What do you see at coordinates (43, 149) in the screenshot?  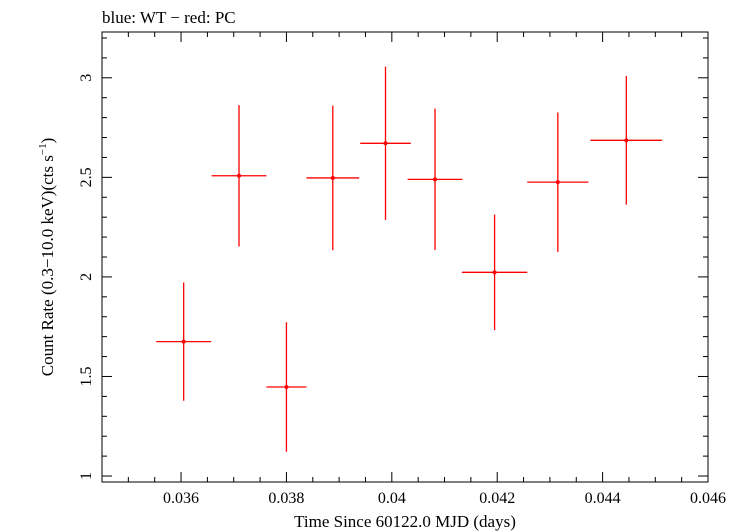 I see `y-axis-label-sup: −1` at bounding box center [43, 149].